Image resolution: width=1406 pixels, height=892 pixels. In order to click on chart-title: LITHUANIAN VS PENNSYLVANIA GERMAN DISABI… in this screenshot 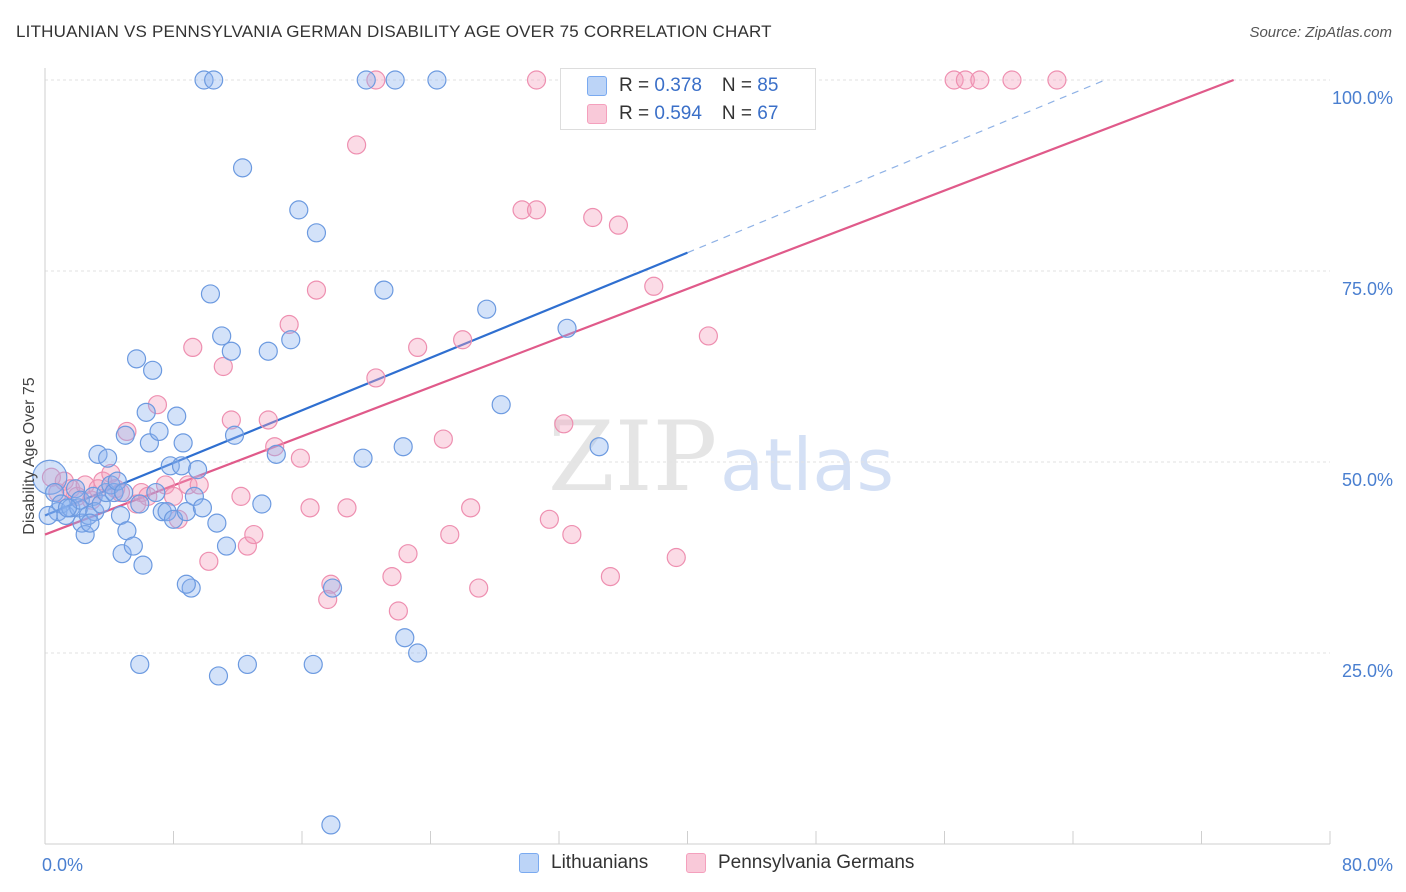, I will do `click(394, 31)`.